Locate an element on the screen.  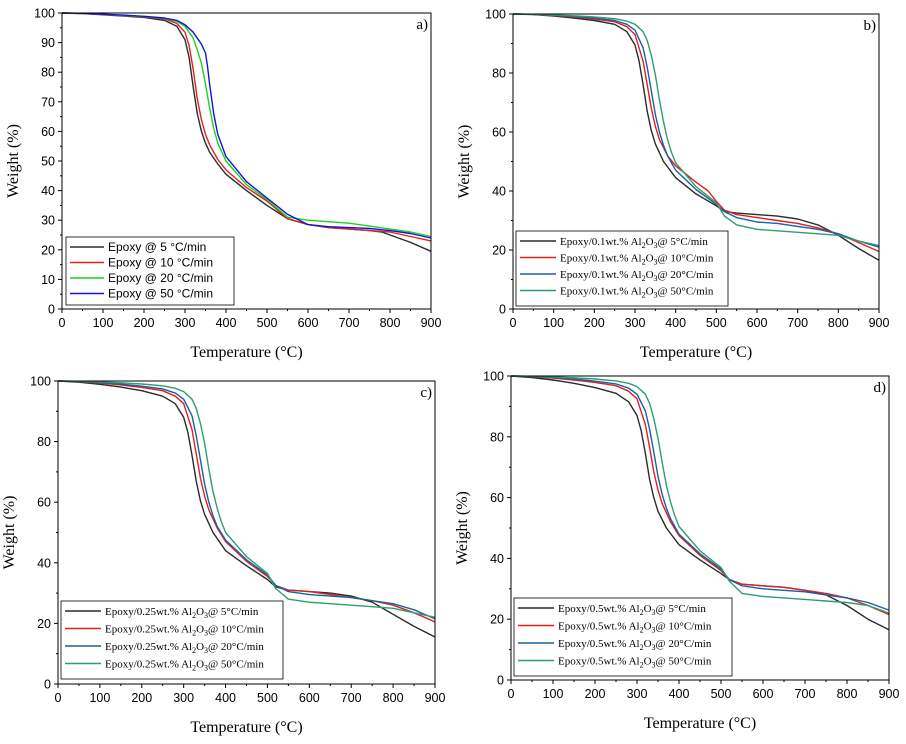
legend-entry: Epoxy/0.5wt.% Al2O3@ 10°C/min is located at coordinates (635, 628).